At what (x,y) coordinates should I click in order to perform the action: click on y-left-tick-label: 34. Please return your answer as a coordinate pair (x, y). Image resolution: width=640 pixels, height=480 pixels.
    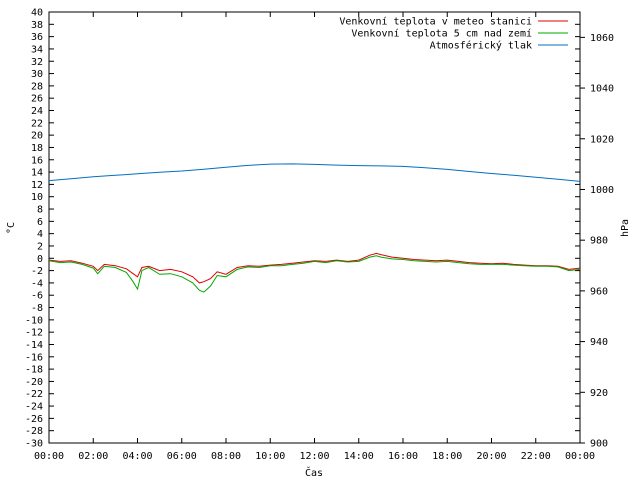
    Looking at the image, I should click on (37, 49).